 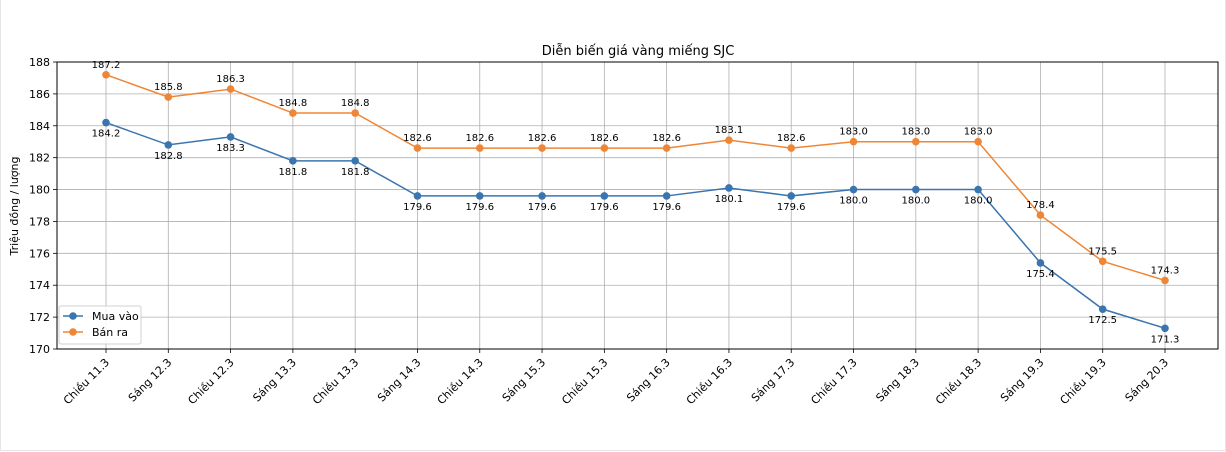 What do you see at coordinates (168, 156) in the screenshot?
I see `data-label: 182.8` at bounding box center [168, 156].